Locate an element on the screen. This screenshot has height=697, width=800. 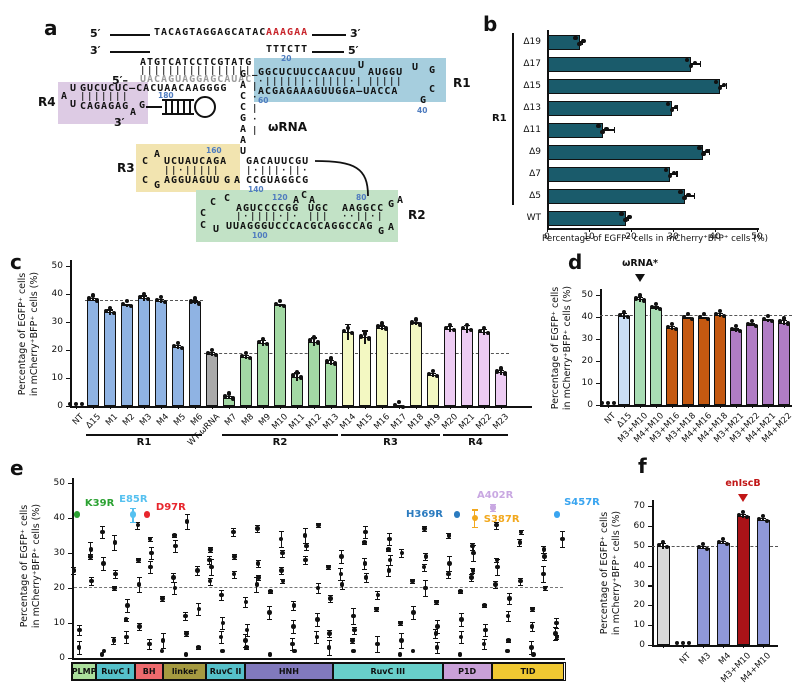
highlight-label-S387R: S387R is located at coordinates (501, 519).